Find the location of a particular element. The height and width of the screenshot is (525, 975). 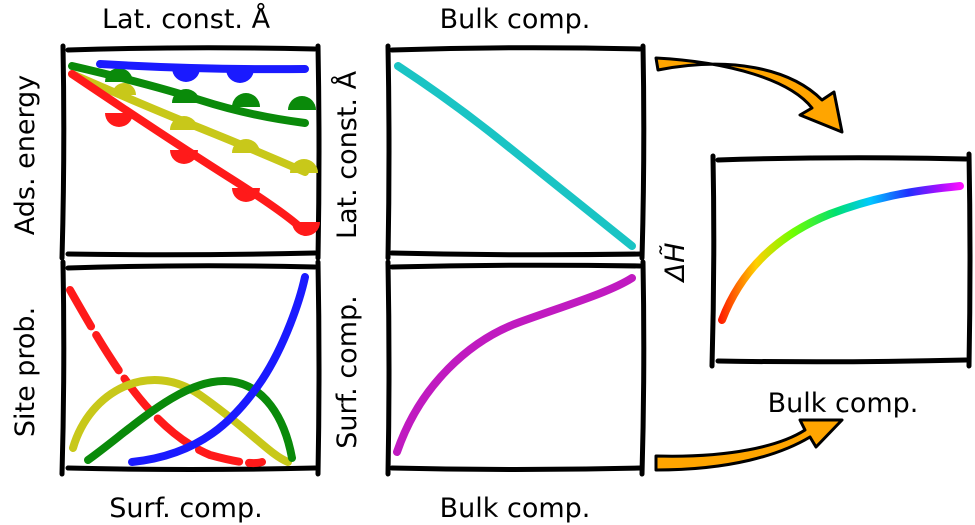

blue-energy-curve is located at coordinates (202, 67).